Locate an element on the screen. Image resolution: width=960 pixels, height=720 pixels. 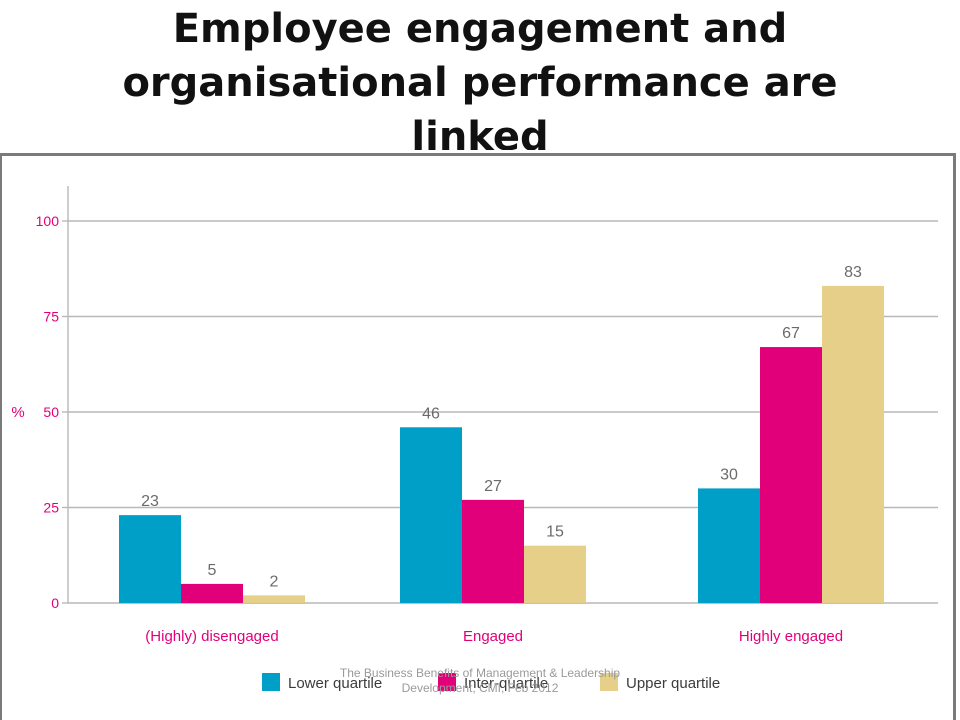
x-tick-label: Engaged is located at coordinates (493, 636).